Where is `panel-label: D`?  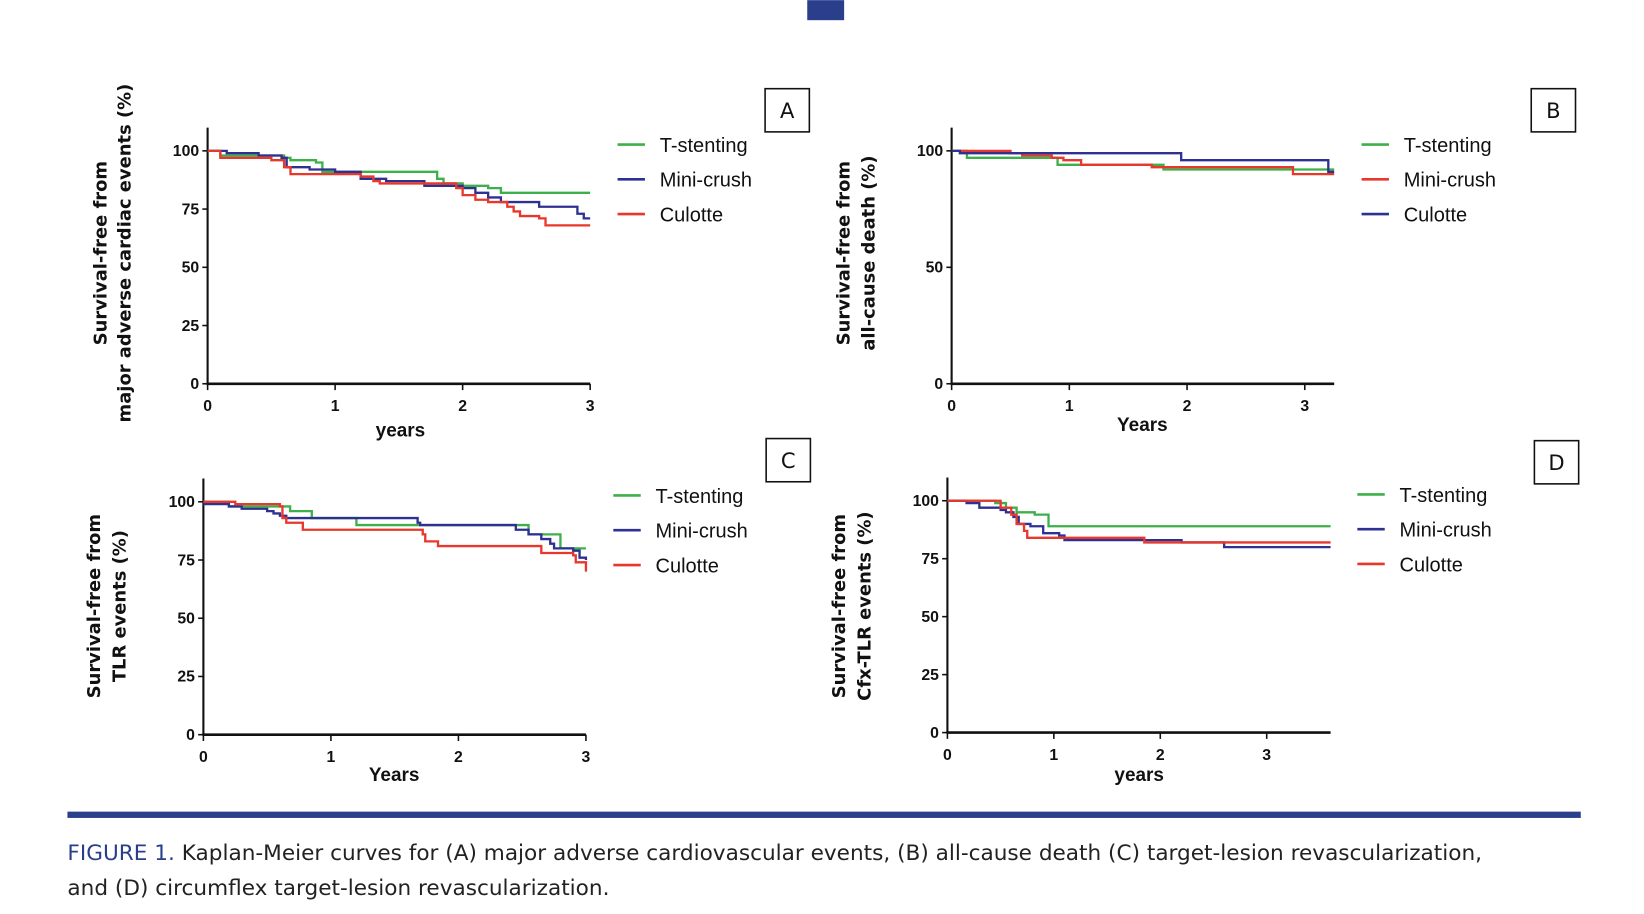
panel-label: D is located at coordinates (1556, 462).